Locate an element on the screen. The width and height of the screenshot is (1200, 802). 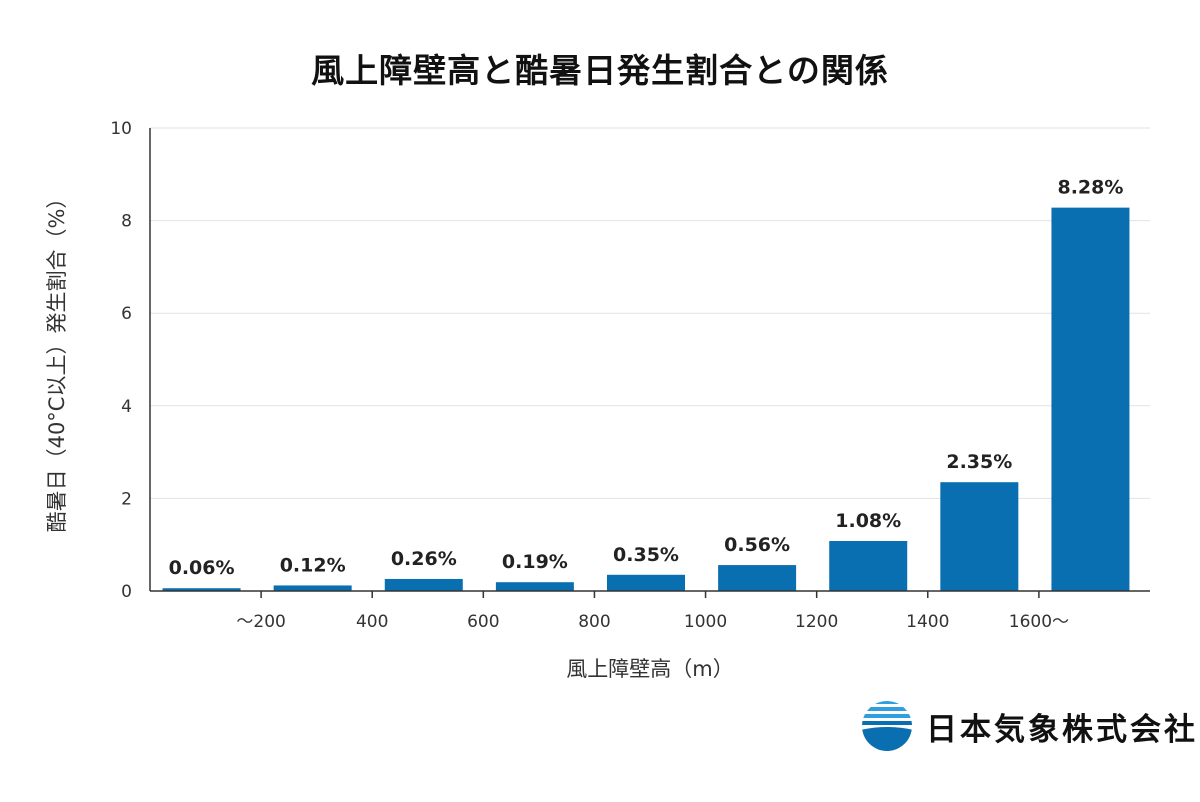
data-label: 2.35% is located at coordinates (979, 462).